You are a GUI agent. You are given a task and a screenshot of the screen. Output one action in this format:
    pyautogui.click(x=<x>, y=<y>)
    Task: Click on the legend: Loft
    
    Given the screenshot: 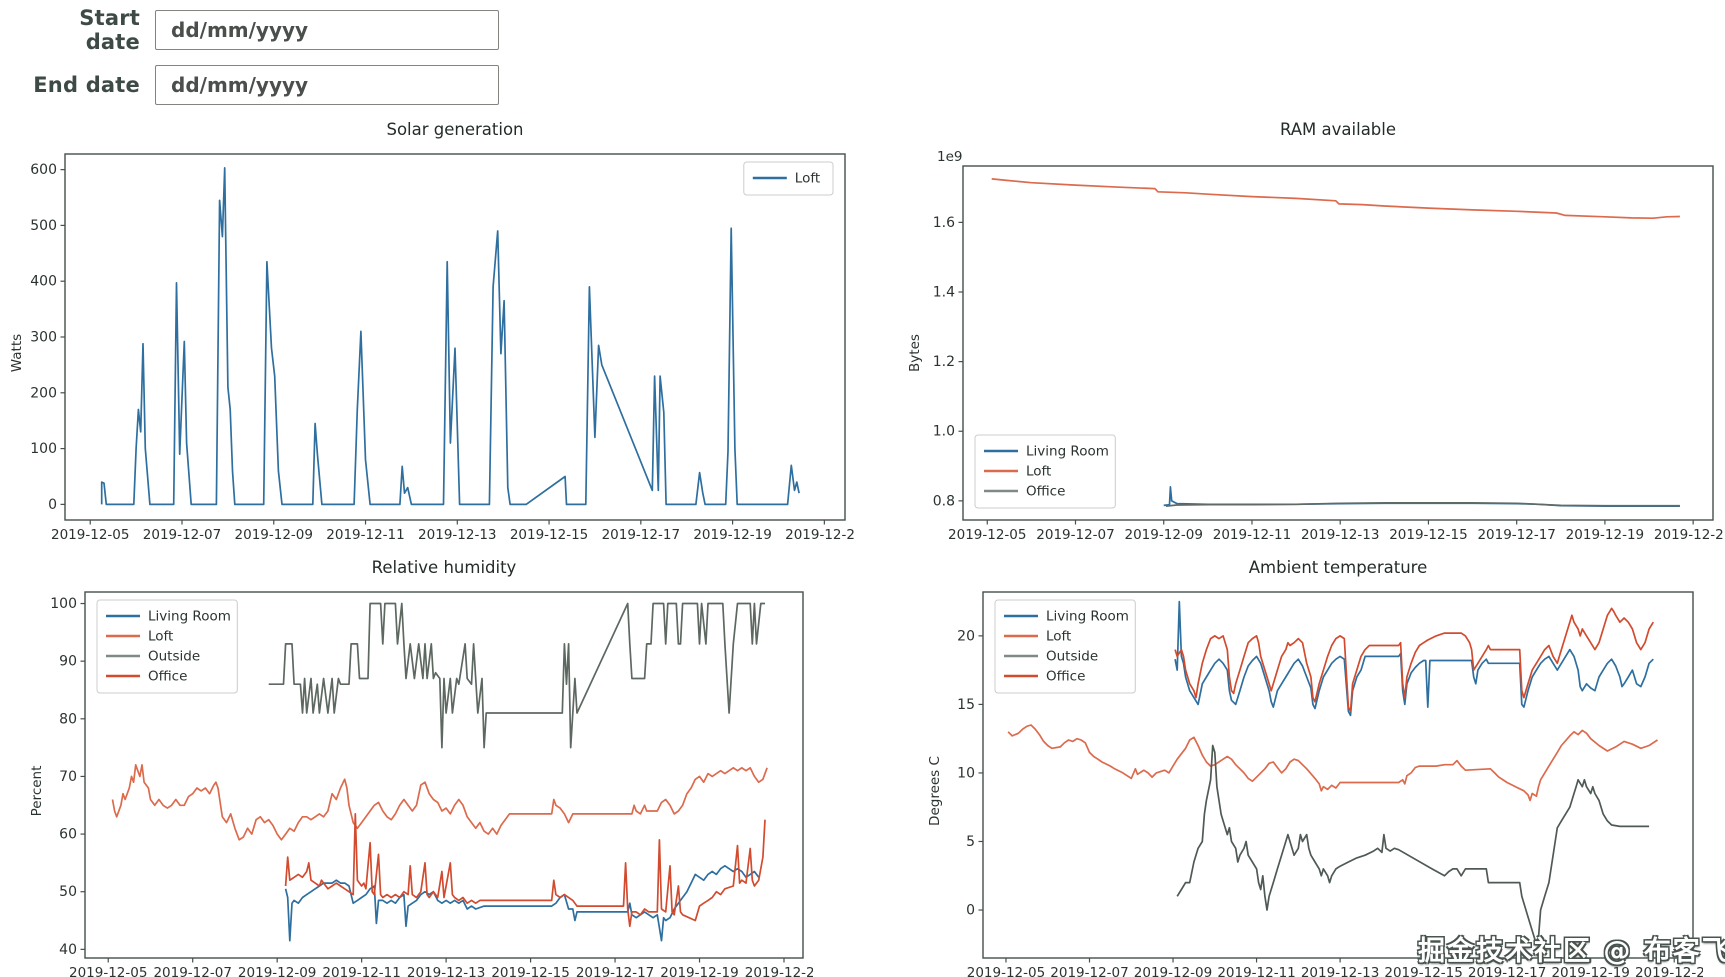 What is the action you would take?
    pyautogui.click(x=788, y=178)
    